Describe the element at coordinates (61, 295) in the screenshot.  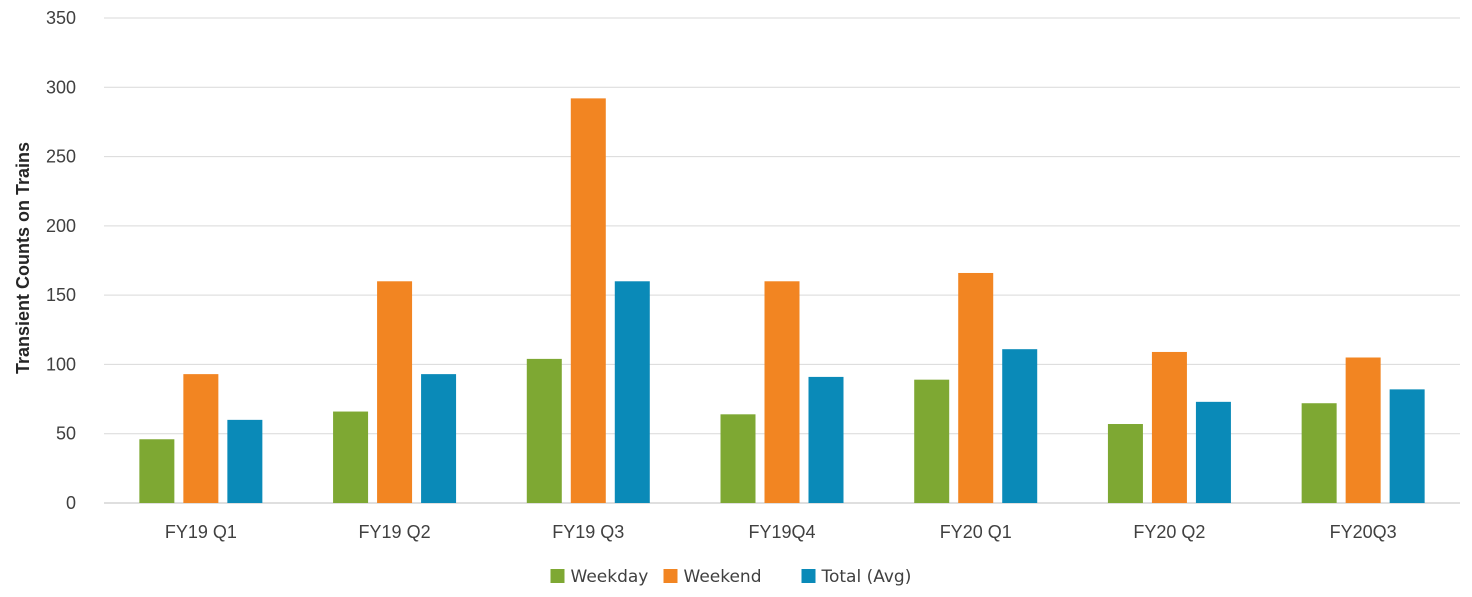
I see `y-tick-label: 150` at that location.